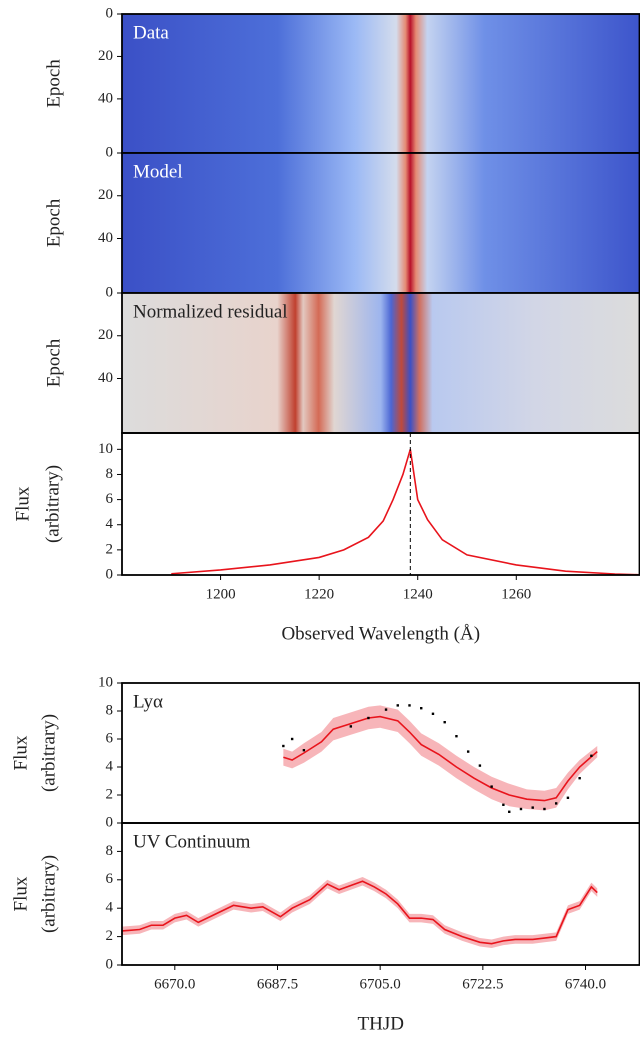 The image size is (640, 1037). Describe the element at coordinates (380, 633) in the screenshot. I see `x-axis-label: Observed Wavelength (Å)` at that location.